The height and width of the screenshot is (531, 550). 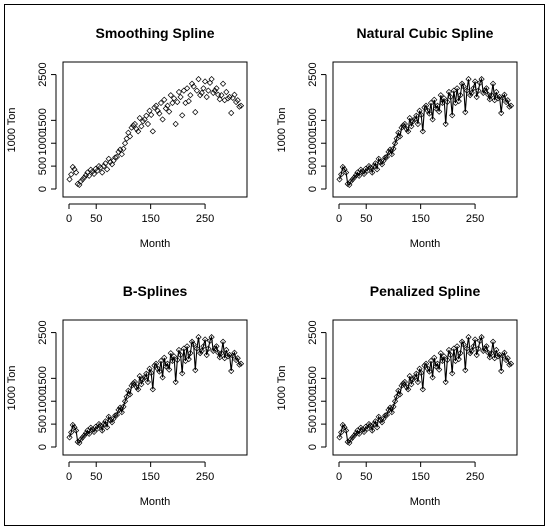 What do you see at coordinates (43, 143) in the screenshot?
I see `y-tick-label: 1000` at bounding box center [43, 143].